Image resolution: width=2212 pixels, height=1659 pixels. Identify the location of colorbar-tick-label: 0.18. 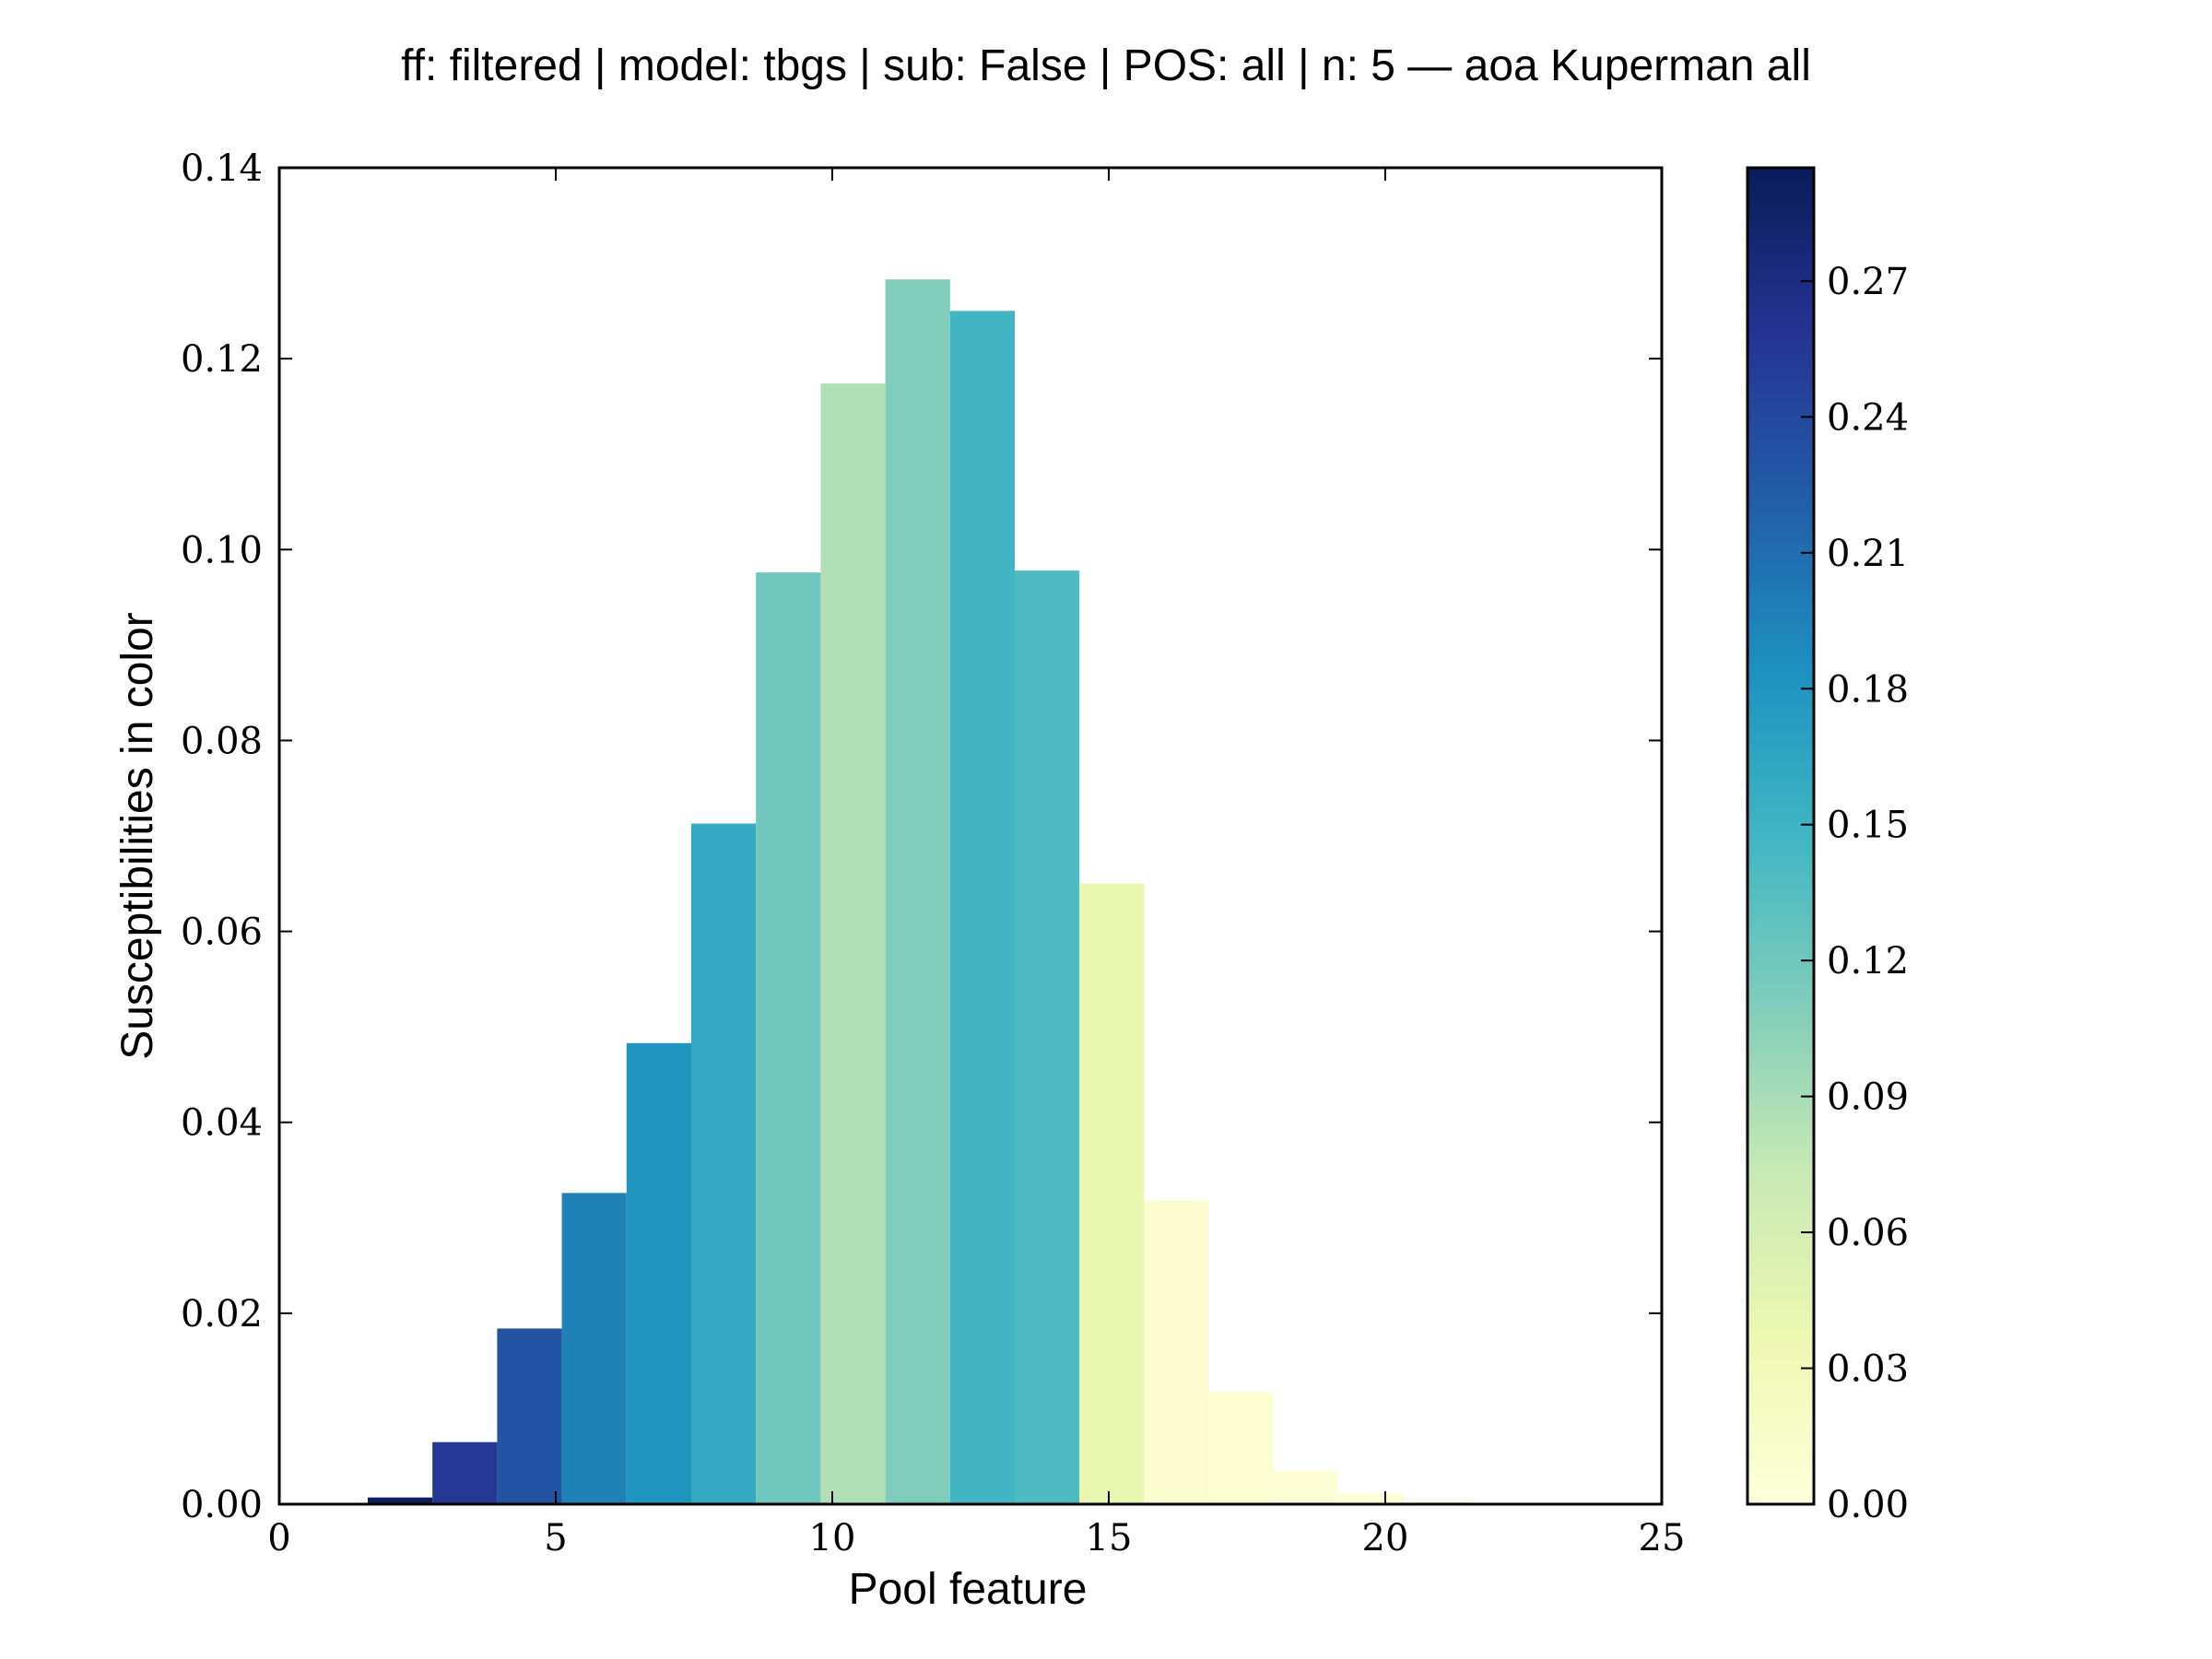
(1868, 689).